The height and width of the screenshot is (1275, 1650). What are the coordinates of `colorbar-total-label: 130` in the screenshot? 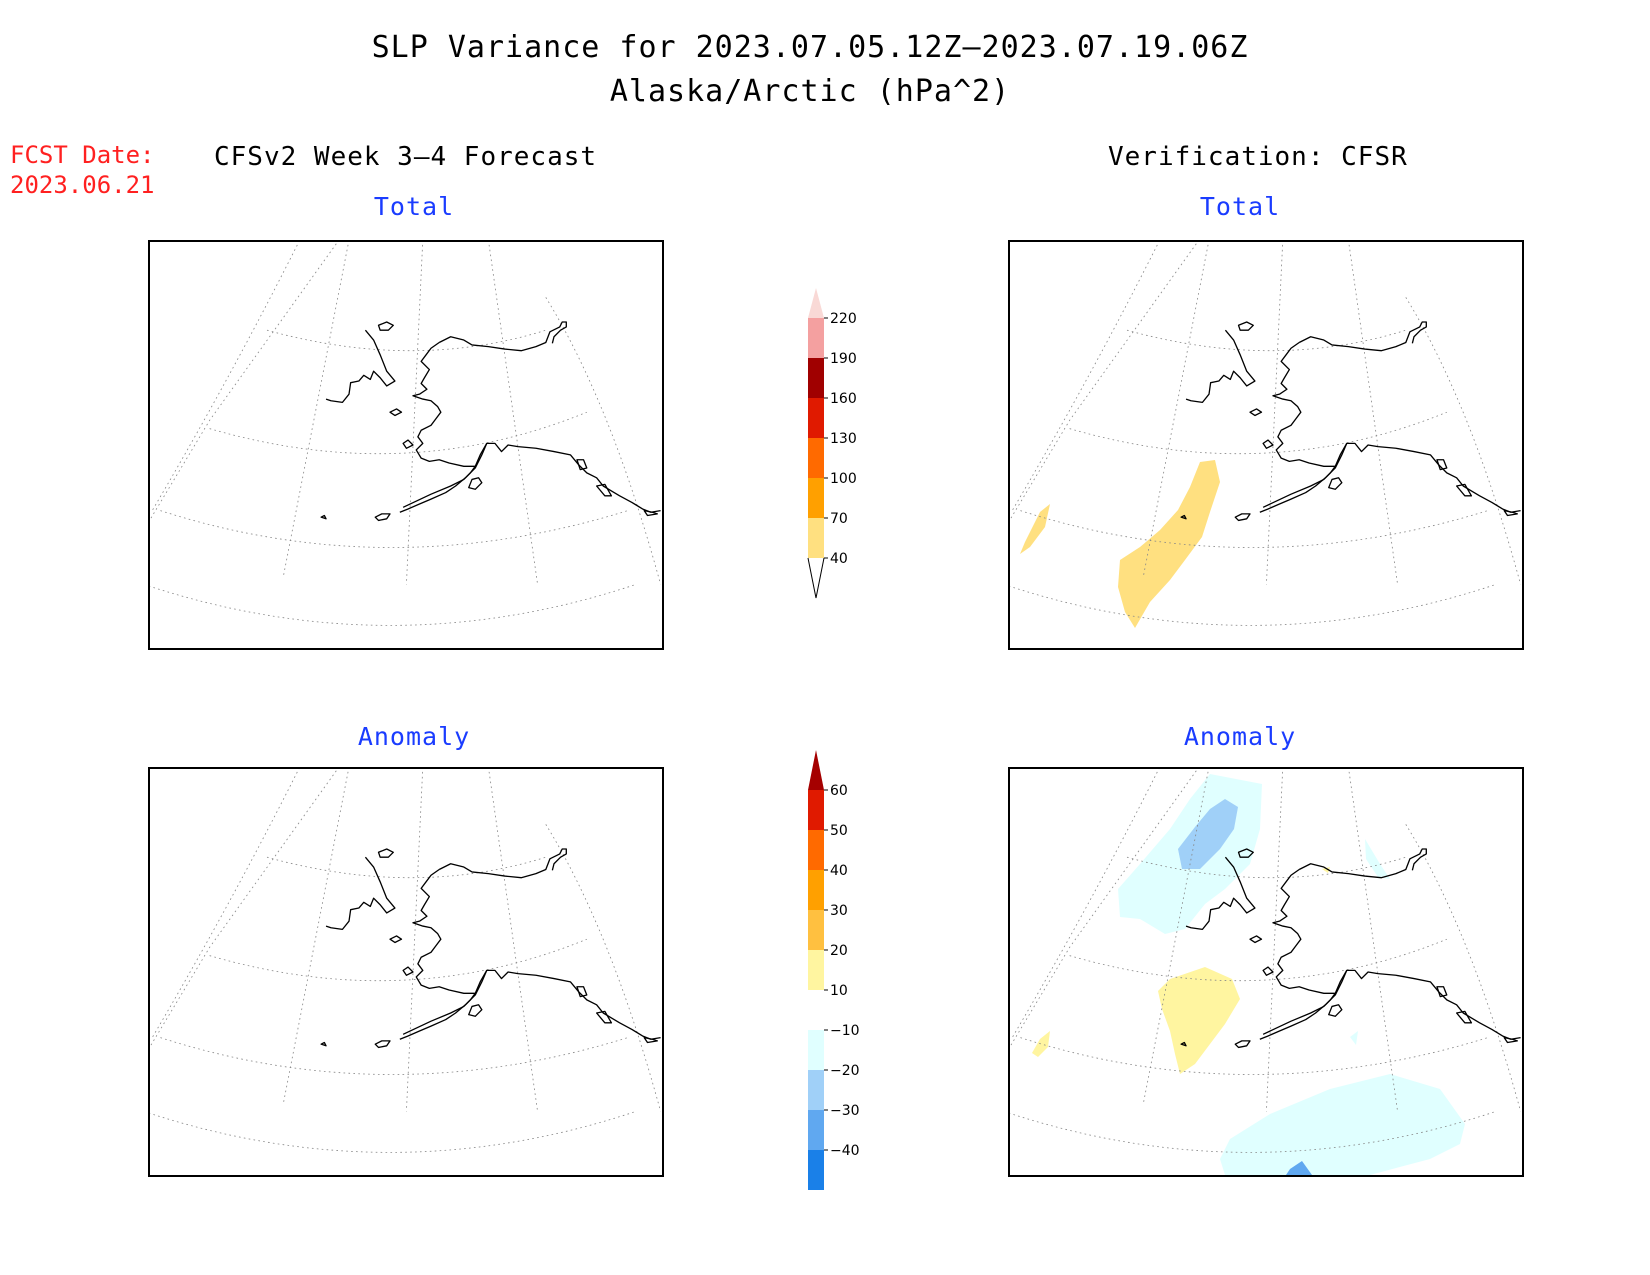 It's located at (843, 439).